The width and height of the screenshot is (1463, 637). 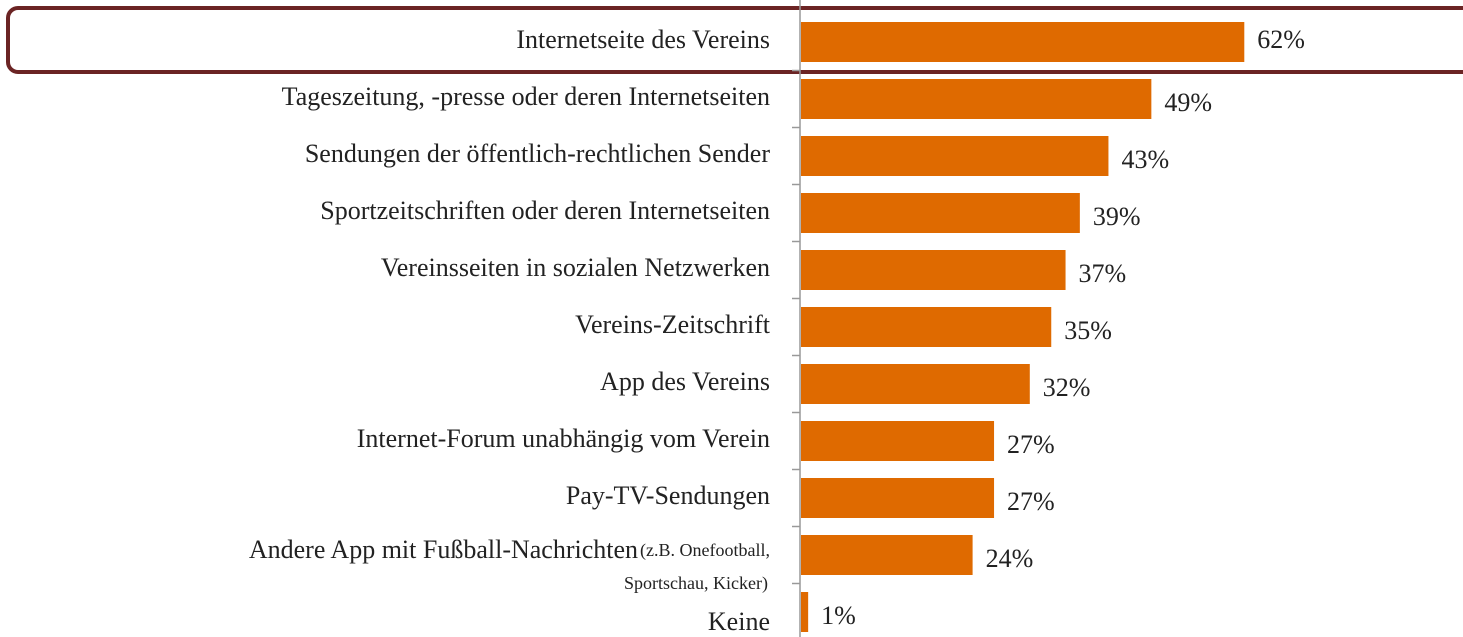 What do you see at coordinates (668, 495) in the screenshot?
I see `category-label: Pay-TV-Sendungen` at bounding box center [668, 495].